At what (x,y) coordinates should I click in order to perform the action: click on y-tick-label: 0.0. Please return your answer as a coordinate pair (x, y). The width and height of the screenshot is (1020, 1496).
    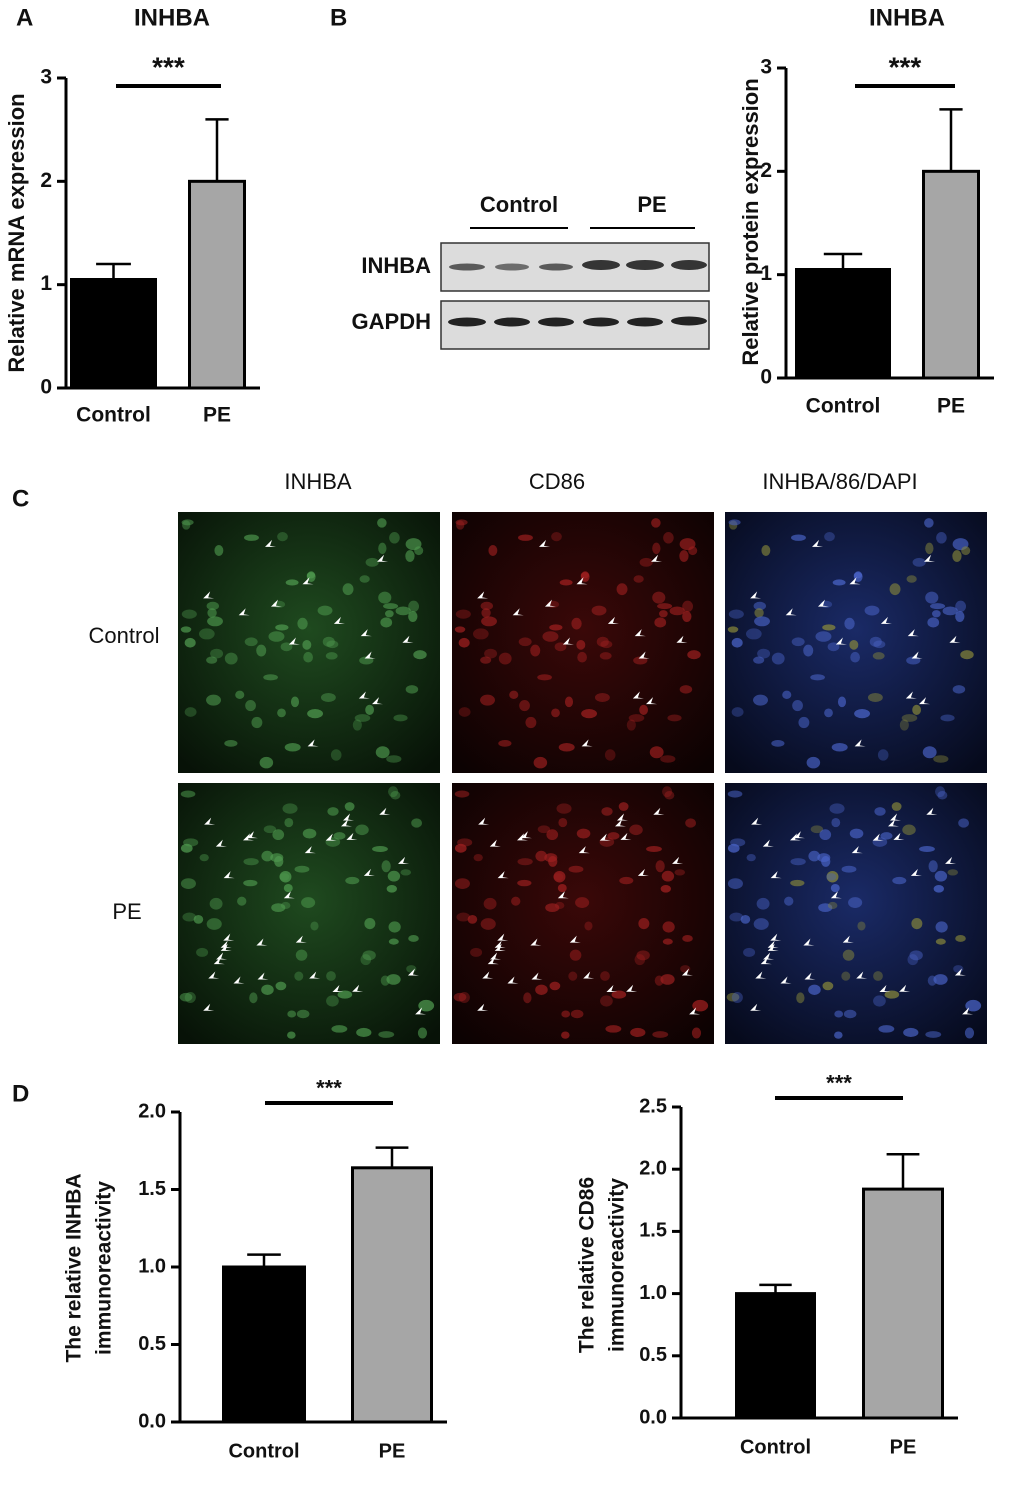
    Looking at the image, I should click on (653, 1417).